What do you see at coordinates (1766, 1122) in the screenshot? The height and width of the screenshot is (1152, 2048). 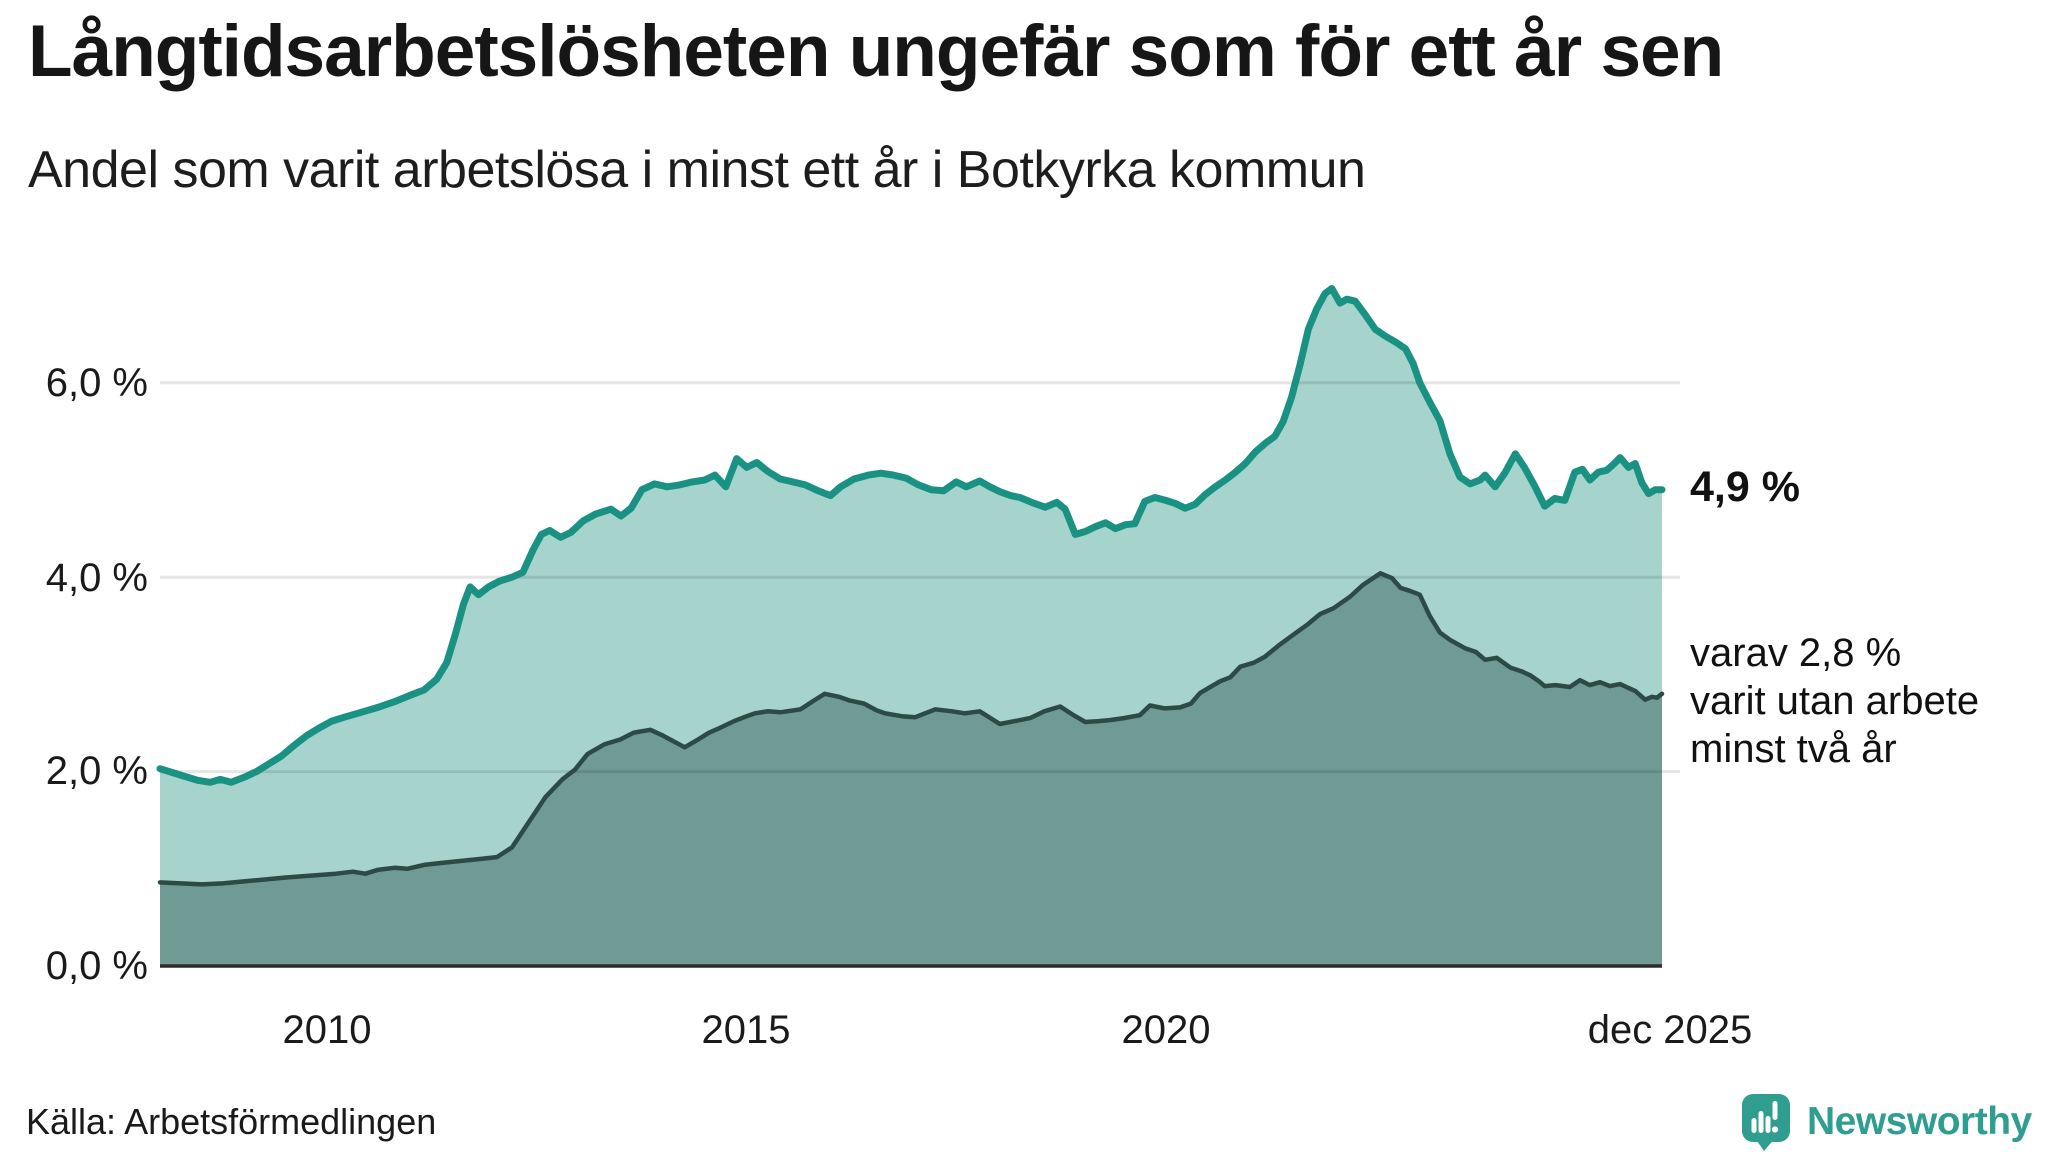 I see `newsworthy-speech-bubble-barchart-icon` at bounding box center [1766, 1122].